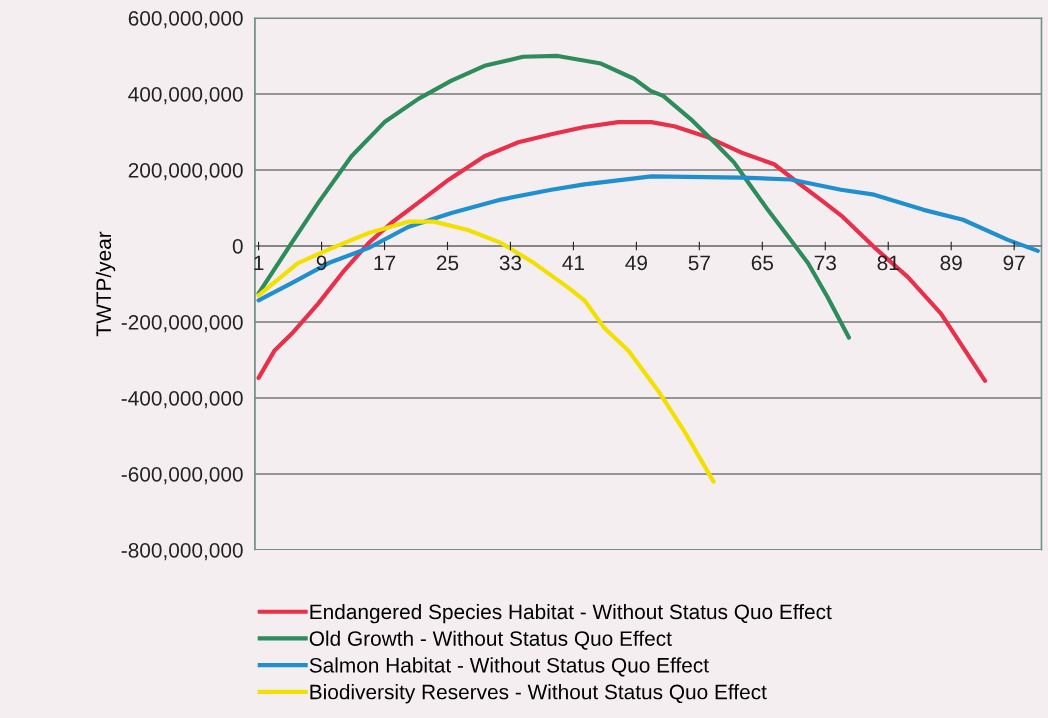  I want to click on y-tick-label: -200,000,000, so click(182, 323).